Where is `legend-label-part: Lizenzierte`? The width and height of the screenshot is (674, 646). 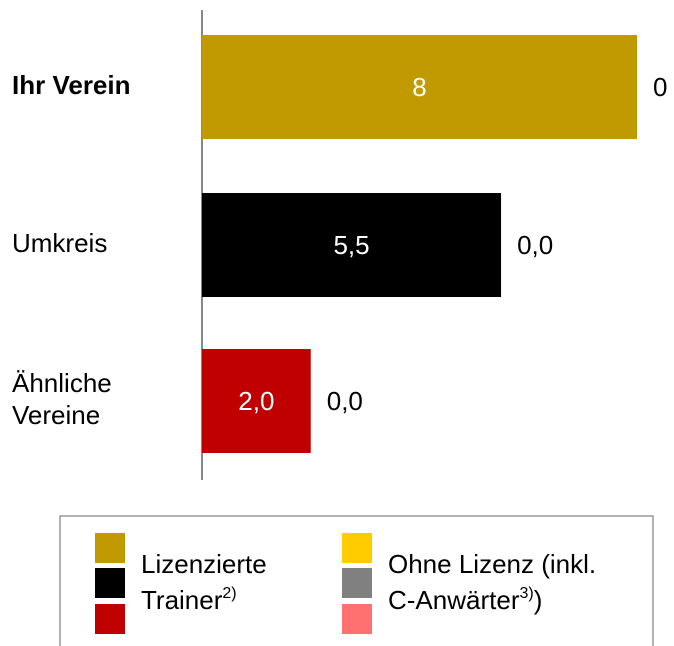
legend-label-part: Lizenzierte is located at coordinates (204, 564).